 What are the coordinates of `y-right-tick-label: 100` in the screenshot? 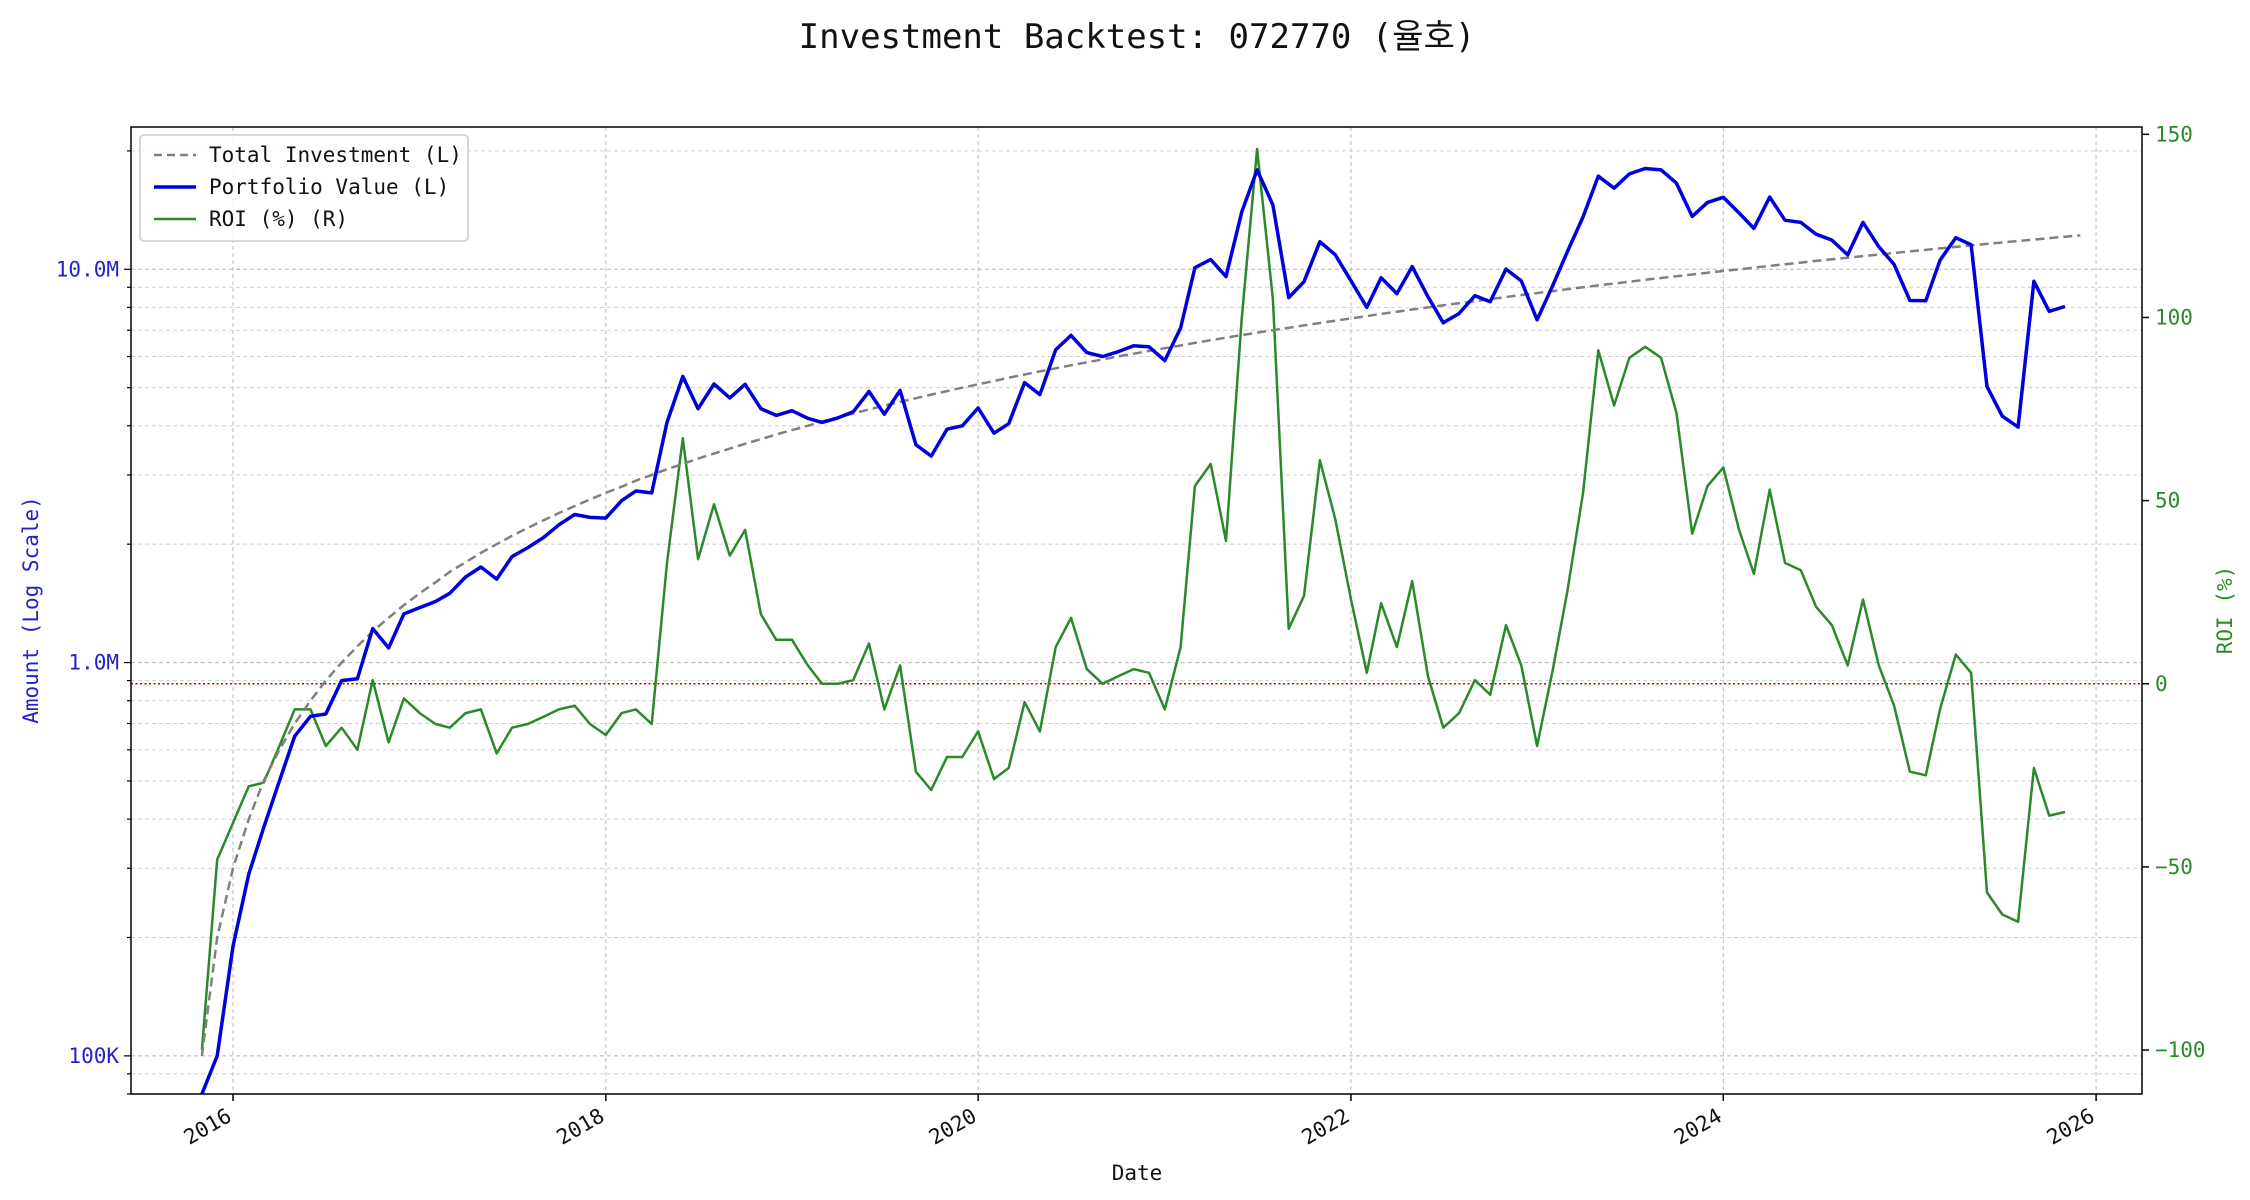 It's located at (2174, 317).